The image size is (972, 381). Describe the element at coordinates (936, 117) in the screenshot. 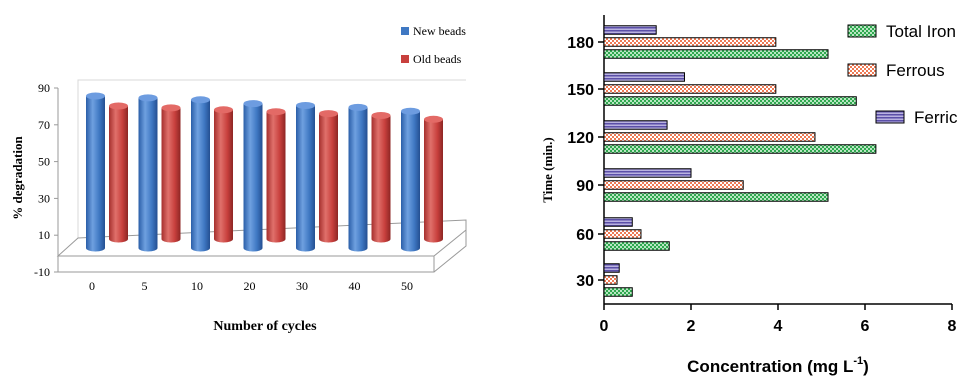

I see `legend-label-ferric: Ferric` at that location.